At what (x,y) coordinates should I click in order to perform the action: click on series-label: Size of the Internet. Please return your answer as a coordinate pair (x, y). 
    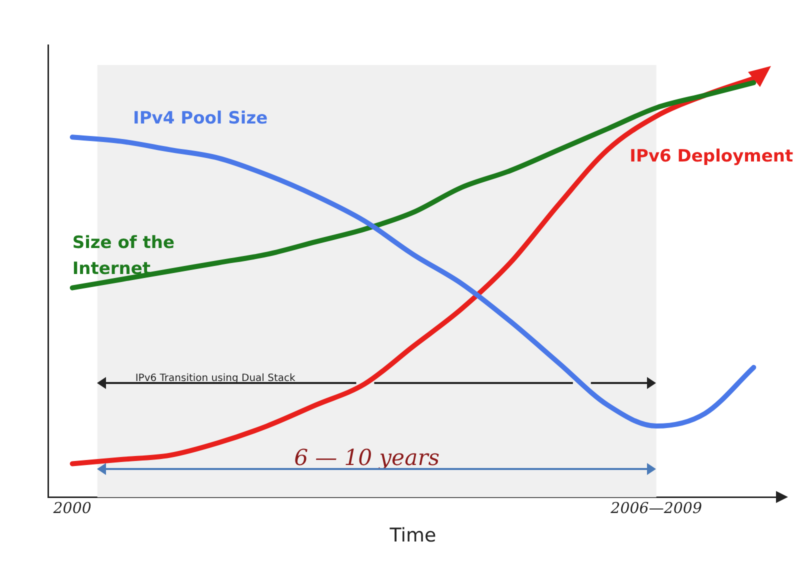
    Looking at the image, I should click on (123, 255).